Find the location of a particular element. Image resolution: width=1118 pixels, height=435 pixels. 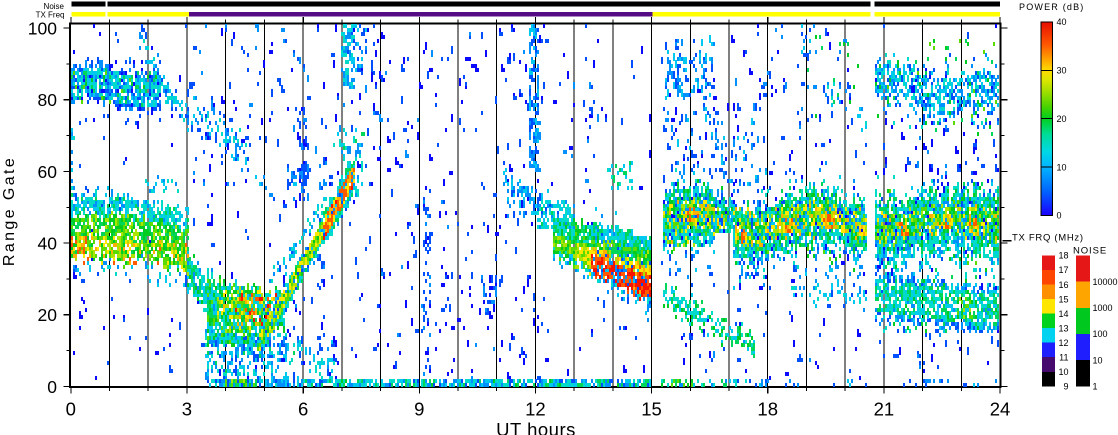

svg-text: 30 is located at coordinates (1062, 71).